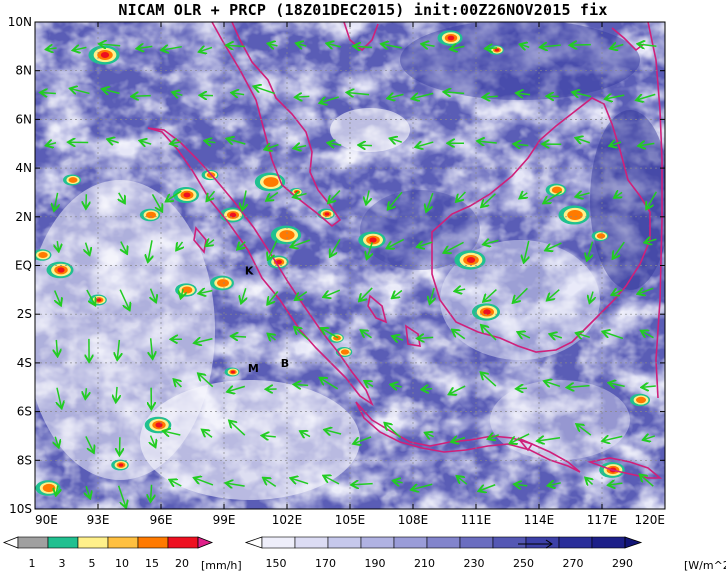  Describe the element at coordinates (287, 520) in the screenshot. I see `lon-label: 102E` at that location.